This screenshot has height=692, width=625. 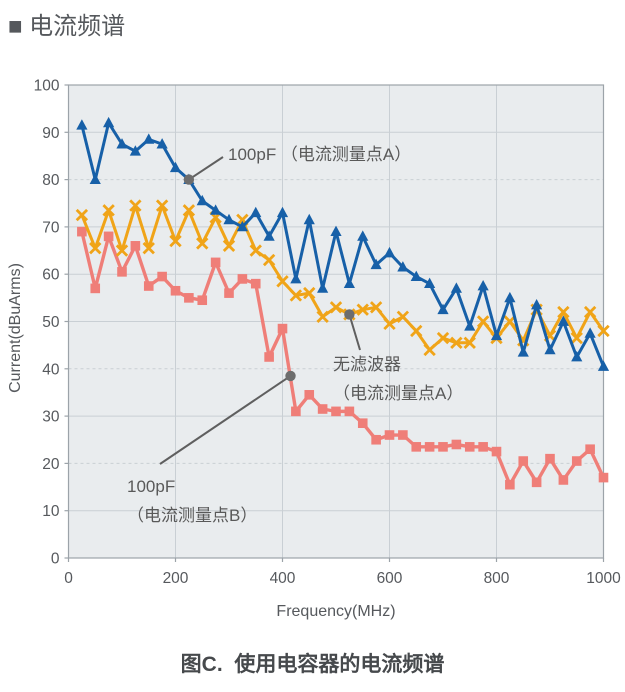 What do you see at coordinates (47, 86) in the screenshot?
I see `y-tick-label: 100` at bounding box center [47, 86].